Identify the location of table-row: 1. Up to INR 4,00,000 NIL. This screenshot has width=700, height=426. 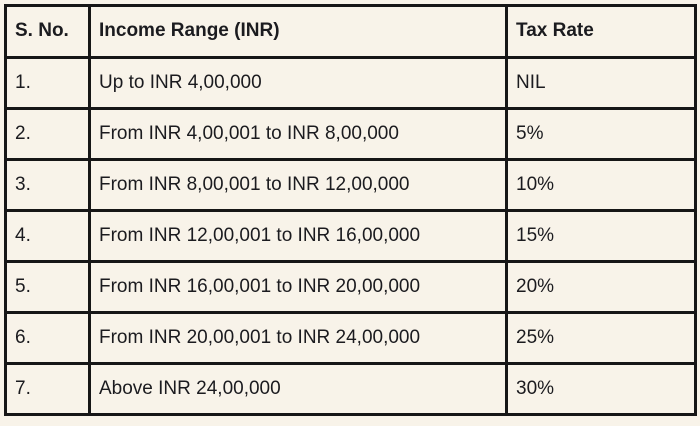
(350, 83).